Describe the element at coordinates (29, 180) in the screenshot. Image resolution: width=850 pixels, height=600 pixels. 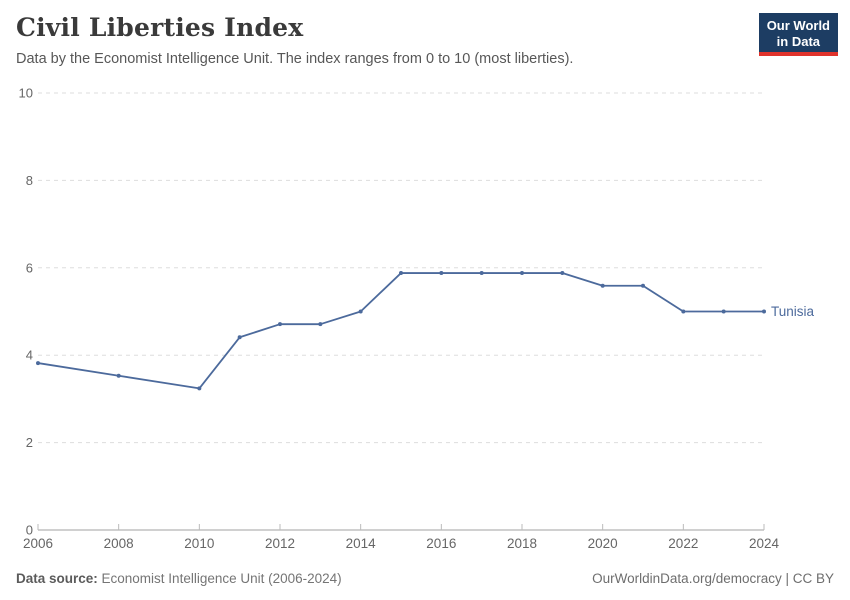
I see `y-tick-label: 8` at that location.